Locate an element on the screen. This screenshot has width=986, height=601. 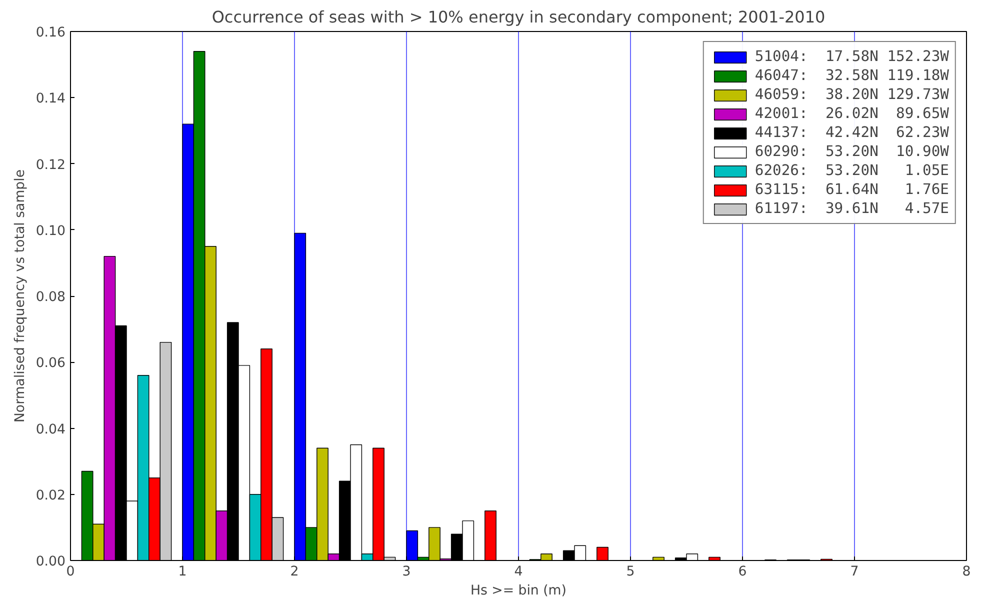
legend-label: 61197: 39.61N 4.57E is located at coordinates (851, 208).